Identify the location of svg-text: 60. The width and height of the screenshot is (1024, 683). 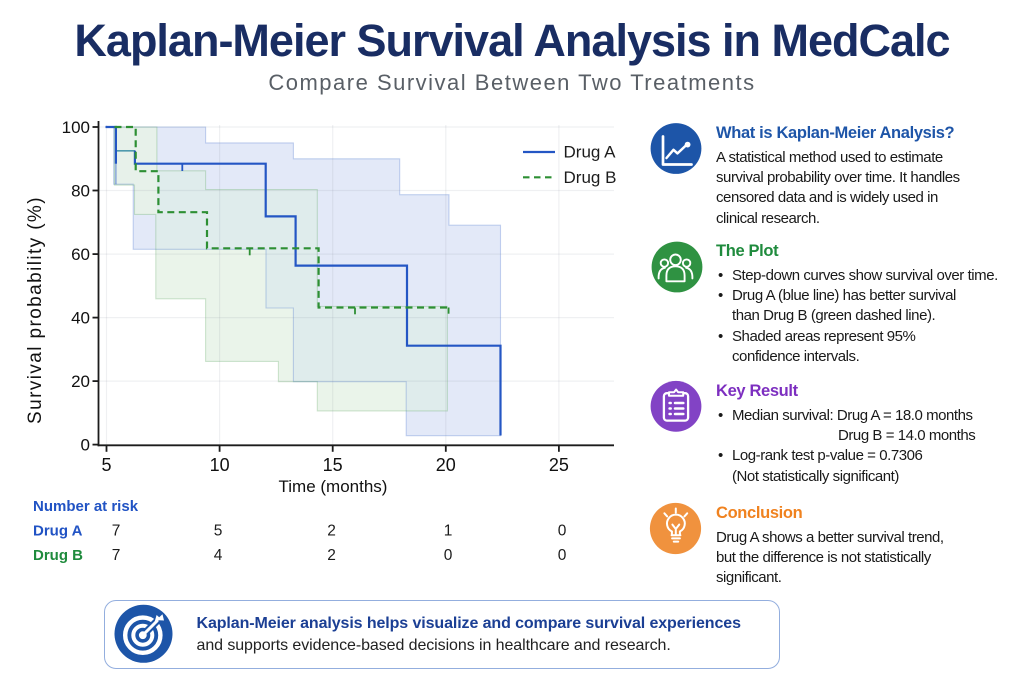
(80, 254).